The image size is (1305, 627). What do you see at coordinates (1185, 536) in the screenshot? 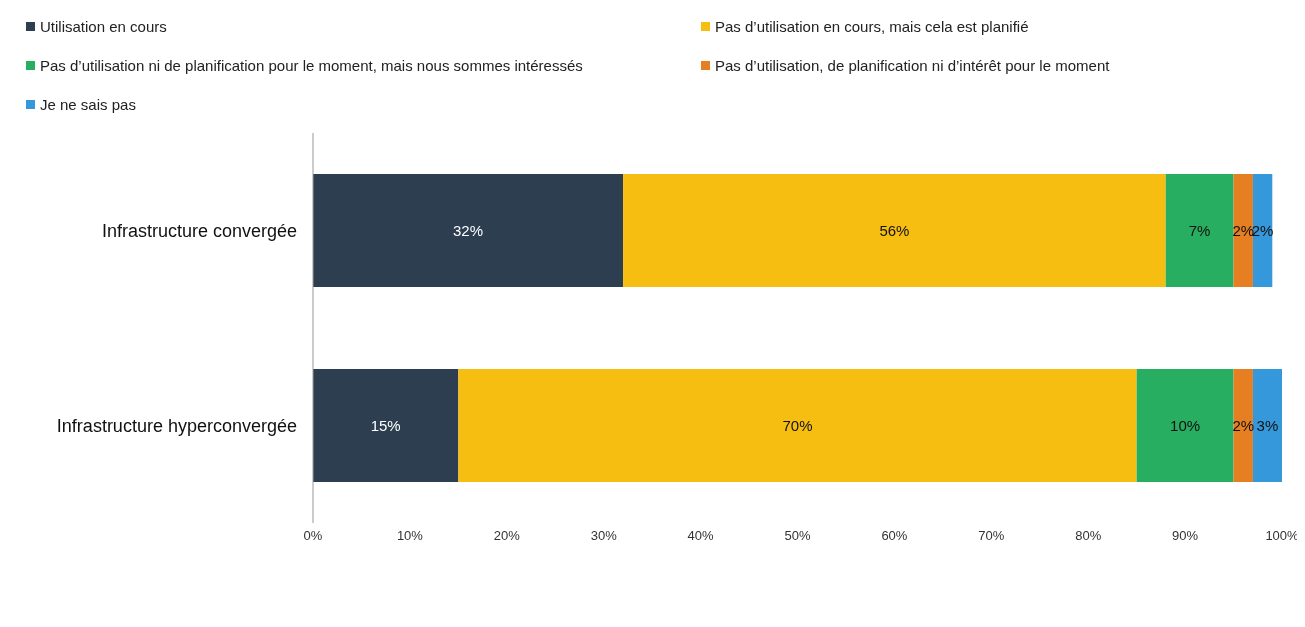
I see `x-tick-label: 90%` at bounding box center [1185, 536].